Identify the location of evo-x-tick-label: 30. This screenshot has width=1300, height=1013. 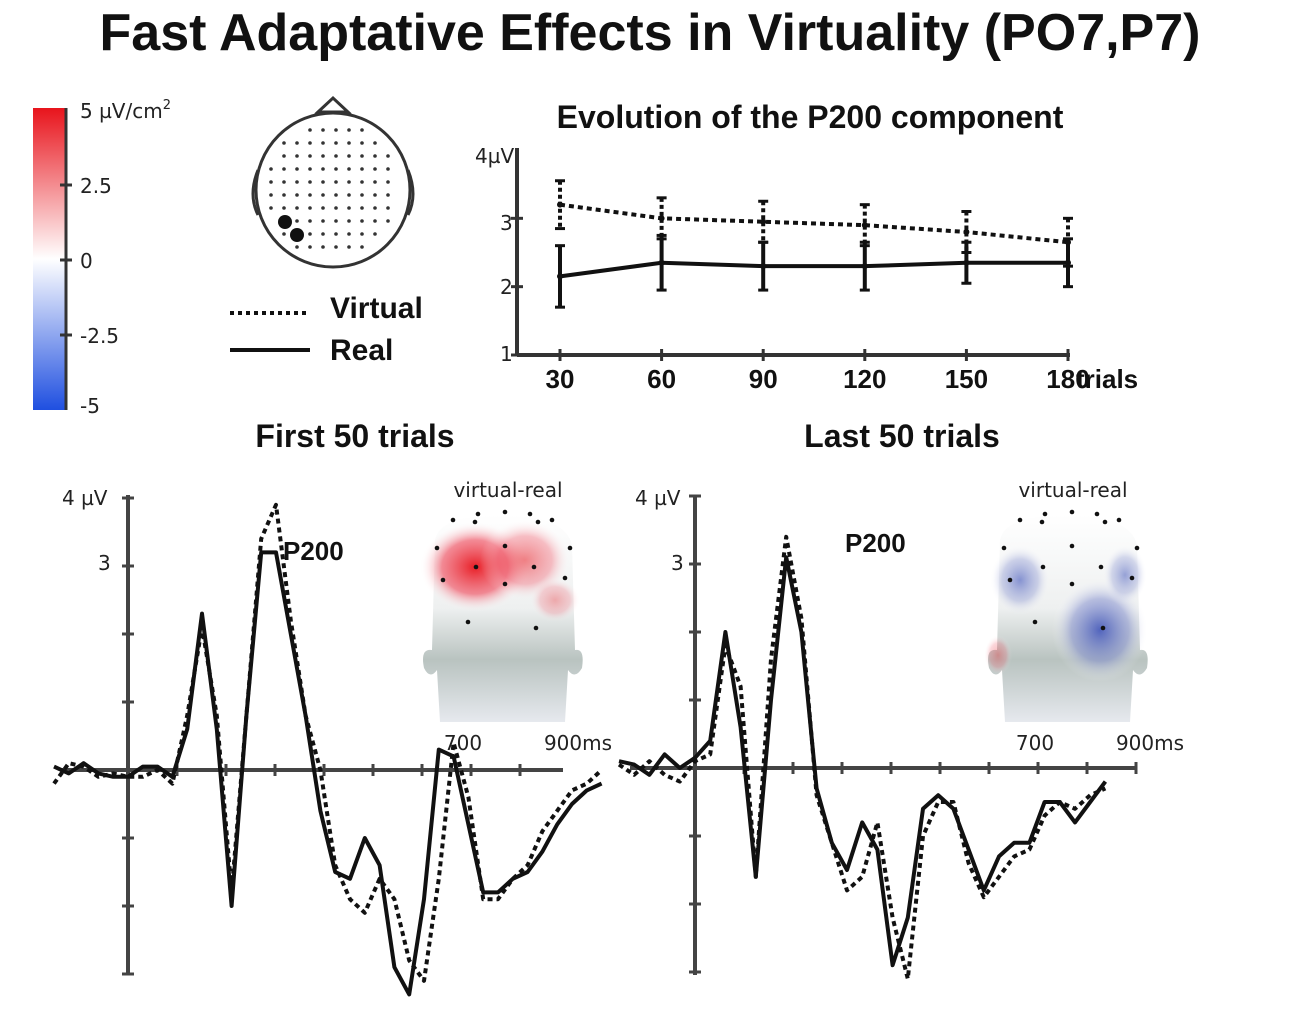
(560, 379).